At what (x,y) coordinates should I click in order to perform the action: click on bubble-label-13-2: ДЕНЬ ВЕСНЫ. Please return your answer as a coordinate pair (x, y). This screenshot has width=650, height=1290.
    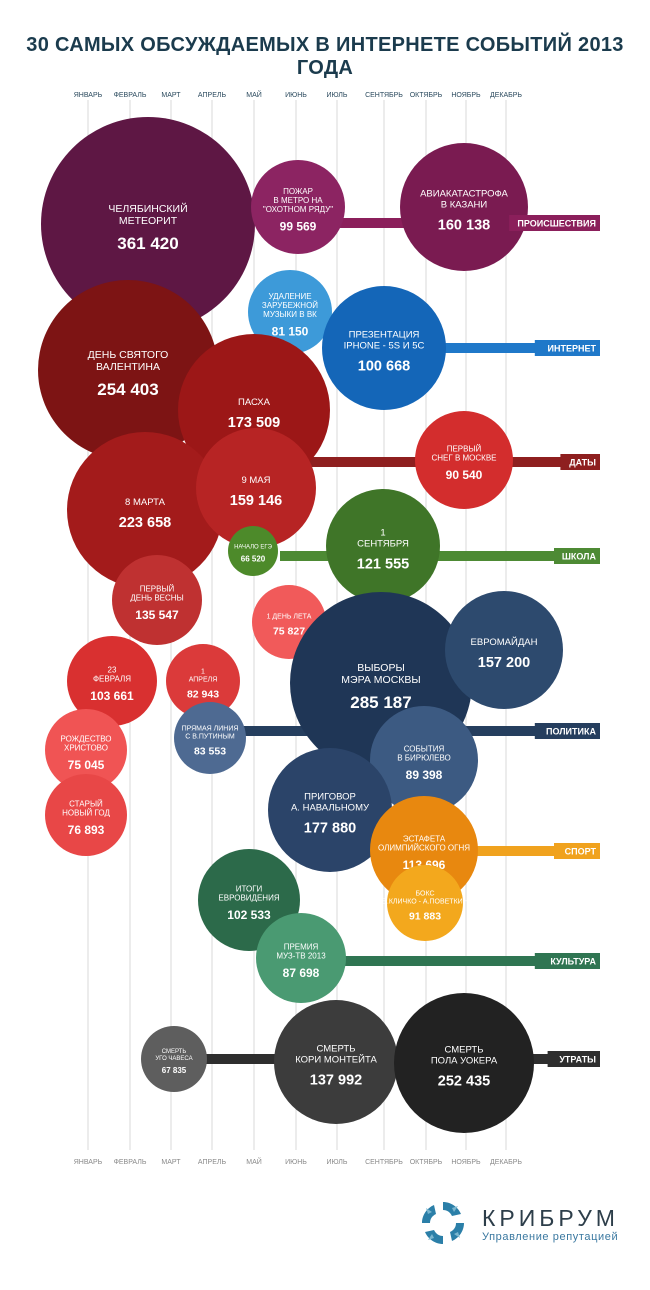
    Looking at the image, I should click on (156, 598).